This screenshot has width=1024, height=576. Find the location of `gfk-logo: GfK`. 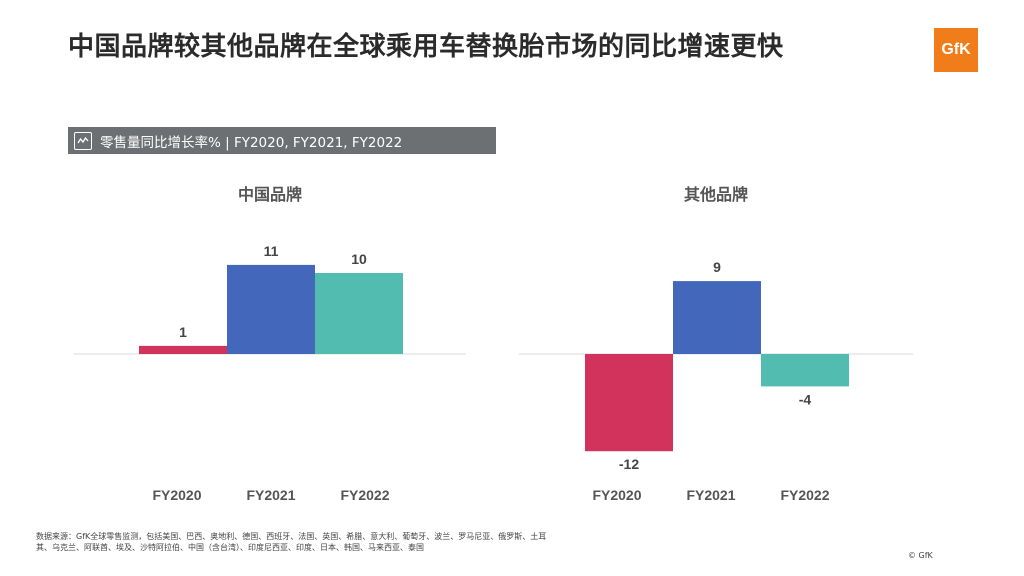

gfk-logo: GfK is located at coordinates (956, 50).